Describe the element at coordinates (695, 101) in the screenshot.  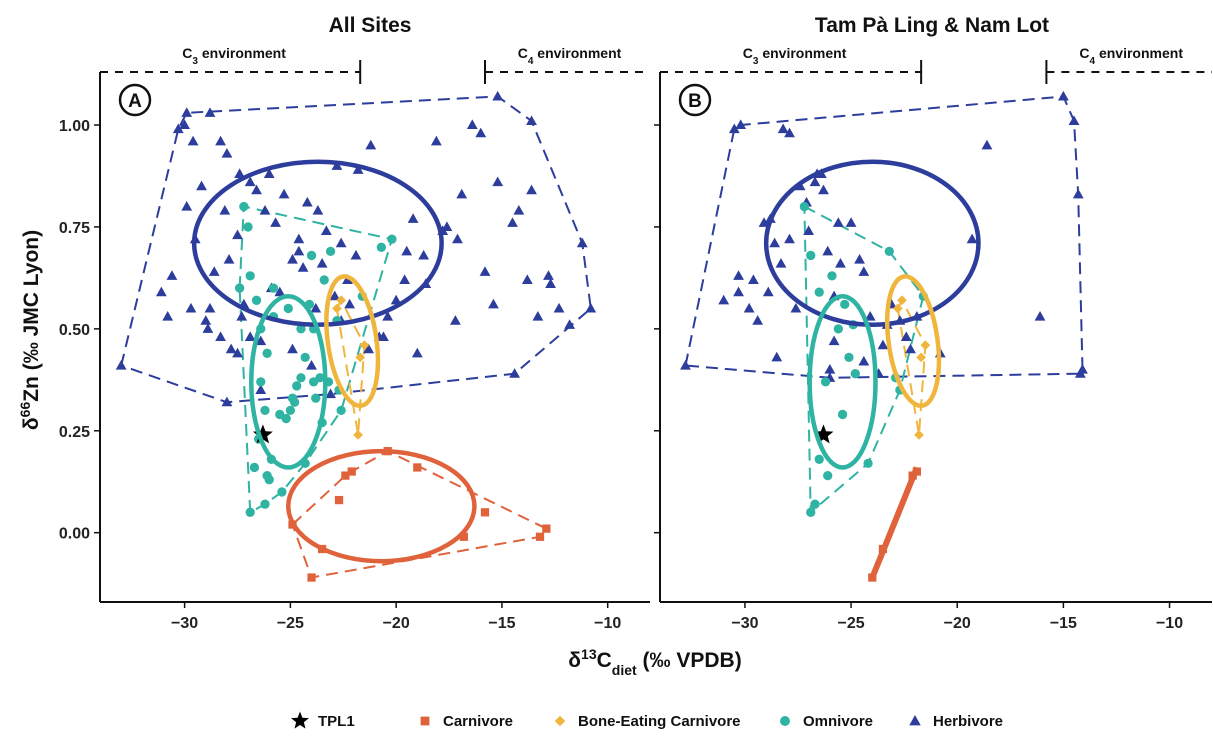
I see `svg-text: B` at that location.